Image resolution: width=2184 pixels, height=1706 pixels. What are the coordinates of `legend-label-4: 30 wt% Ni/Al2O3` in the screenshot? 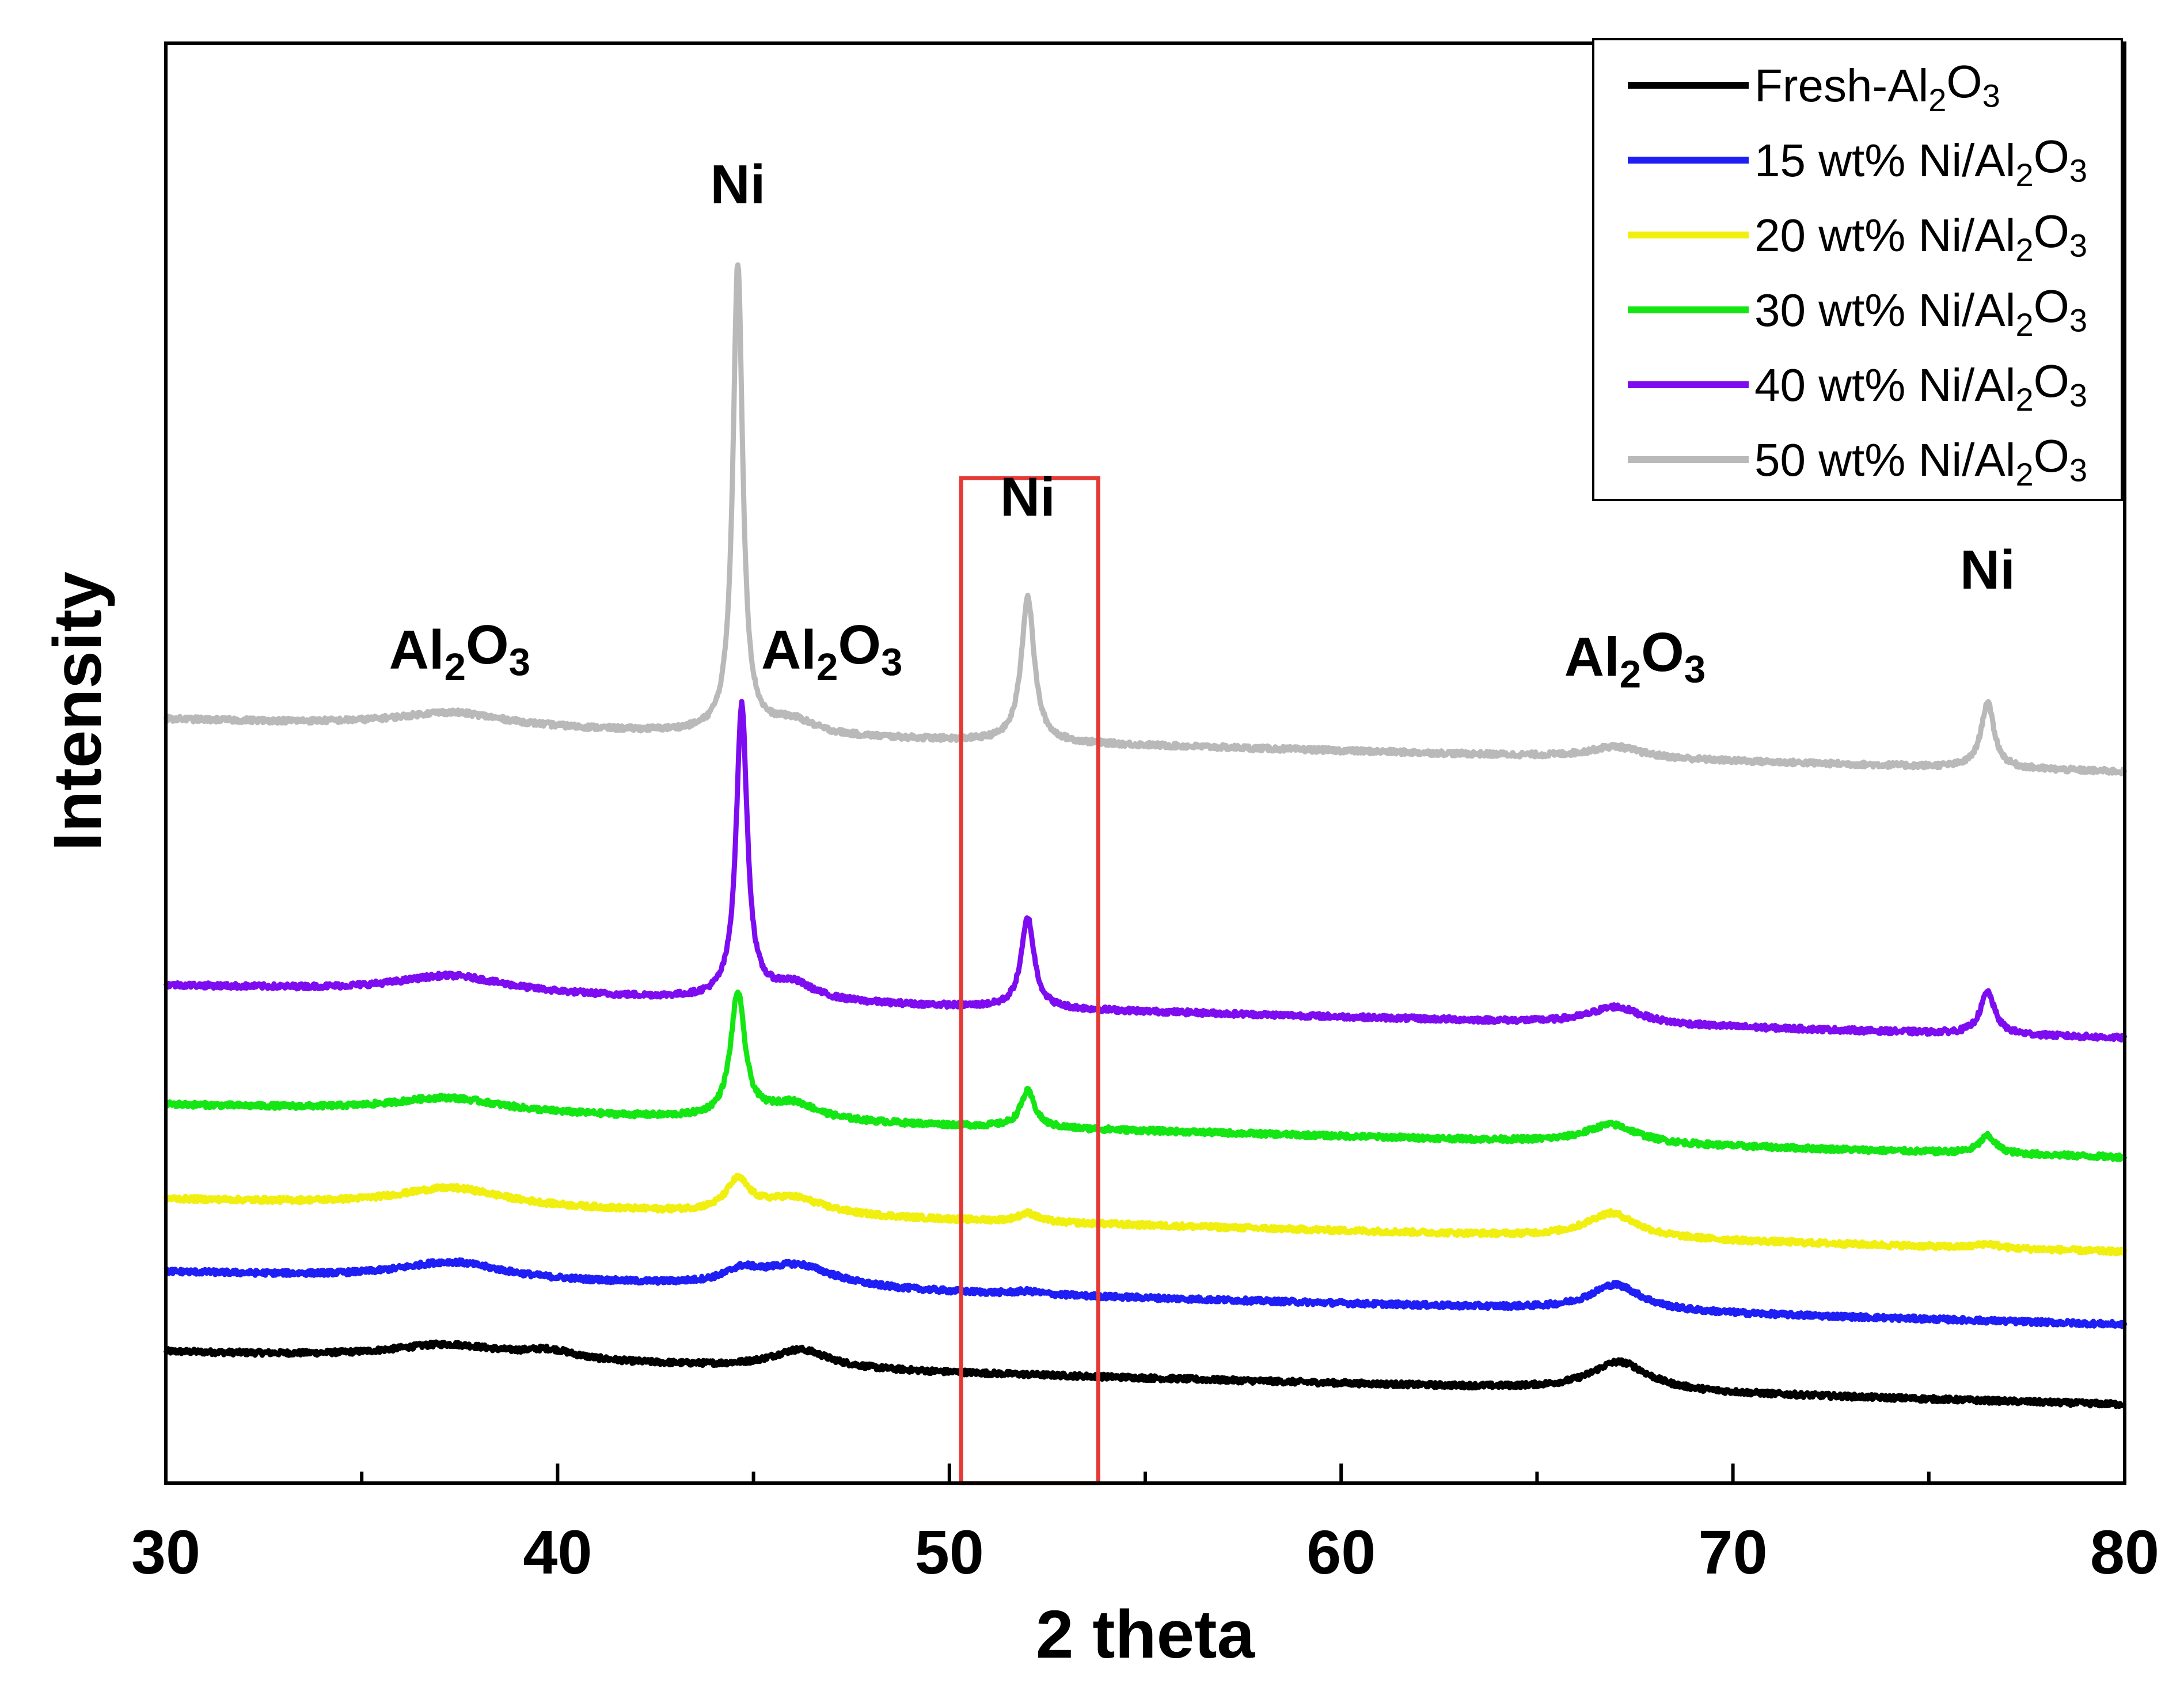 It's located at (1920, 311).